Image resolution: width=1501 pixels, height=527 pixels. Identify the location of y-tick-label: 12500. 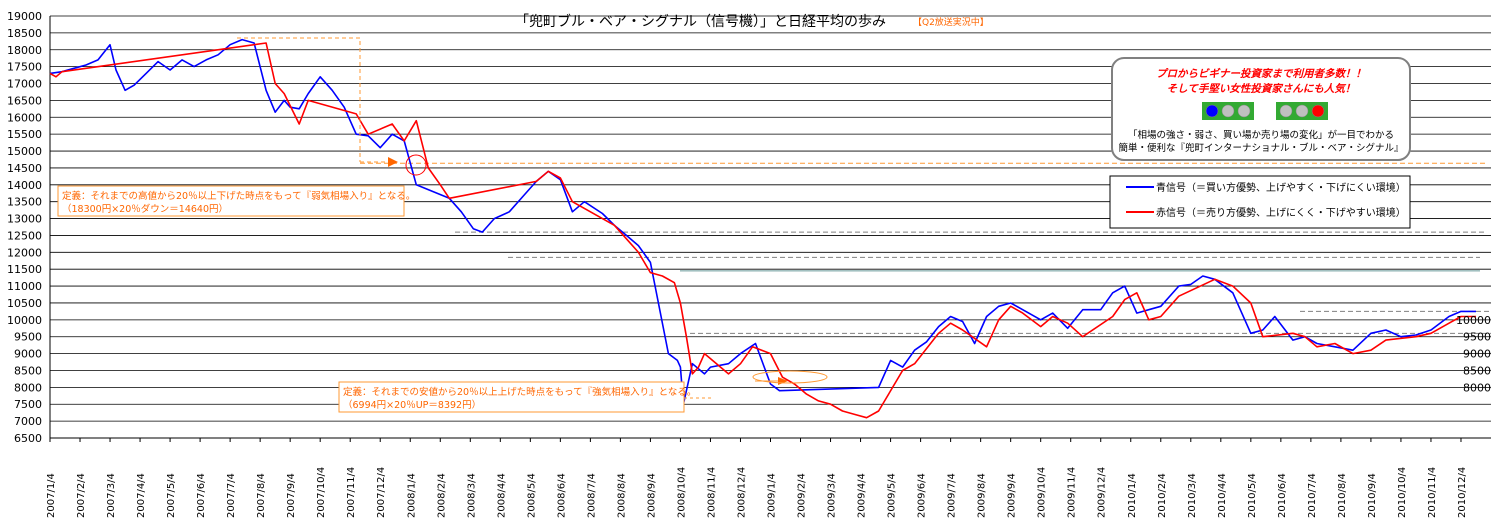
(24, 235).